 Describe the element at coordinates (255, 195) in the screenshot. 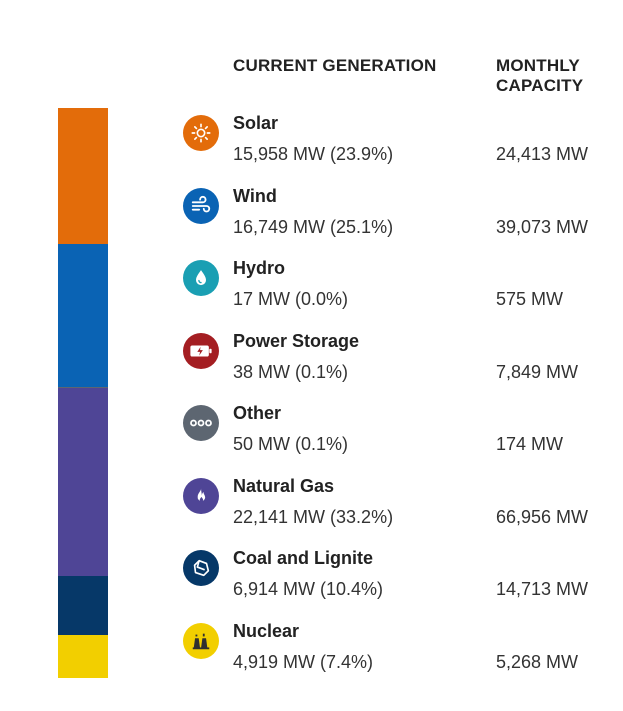

I see `source-name: Wind` at that location.